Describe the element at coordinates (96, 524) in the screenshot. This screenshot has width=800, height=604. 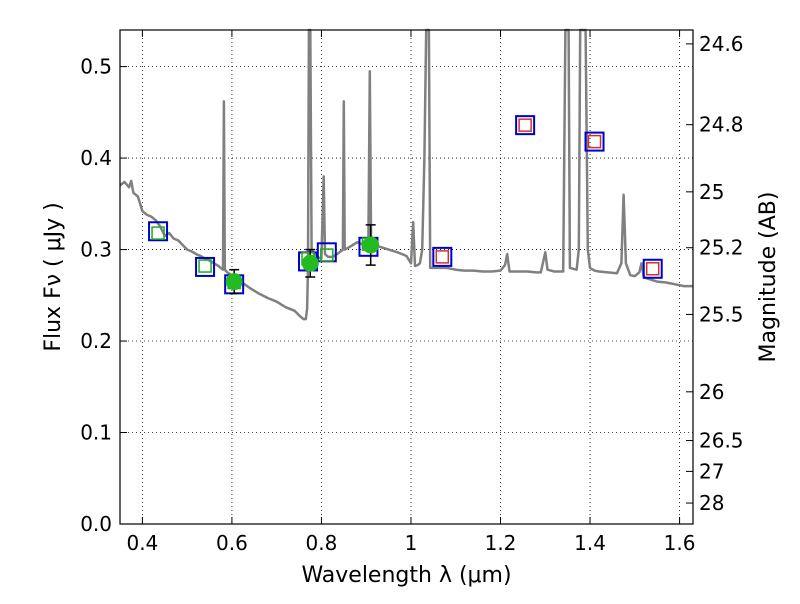
I see `y-tick-label: 0.0` at that location.